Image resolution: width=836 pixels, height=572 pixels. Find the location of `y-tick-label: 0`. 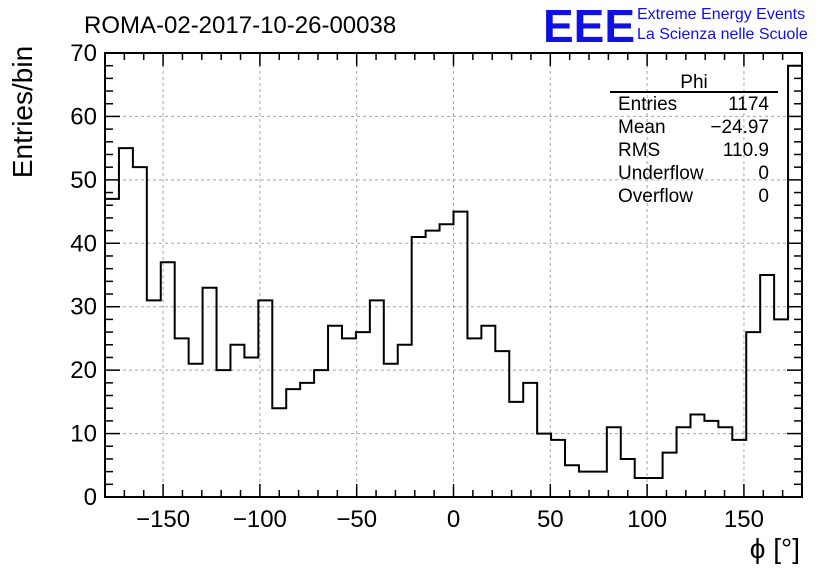

y-tick-label: 0 is located at coordinates (90, 497).